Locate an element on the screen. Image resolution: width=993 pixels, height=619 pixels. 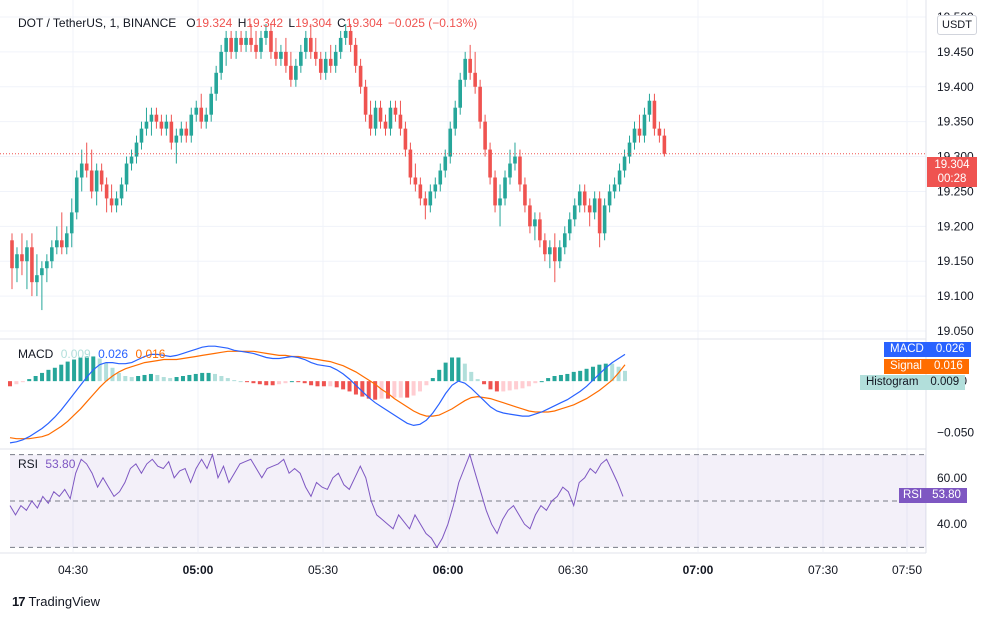
macd-legend-signal: 0.016 is located at coordinates (150, 354).